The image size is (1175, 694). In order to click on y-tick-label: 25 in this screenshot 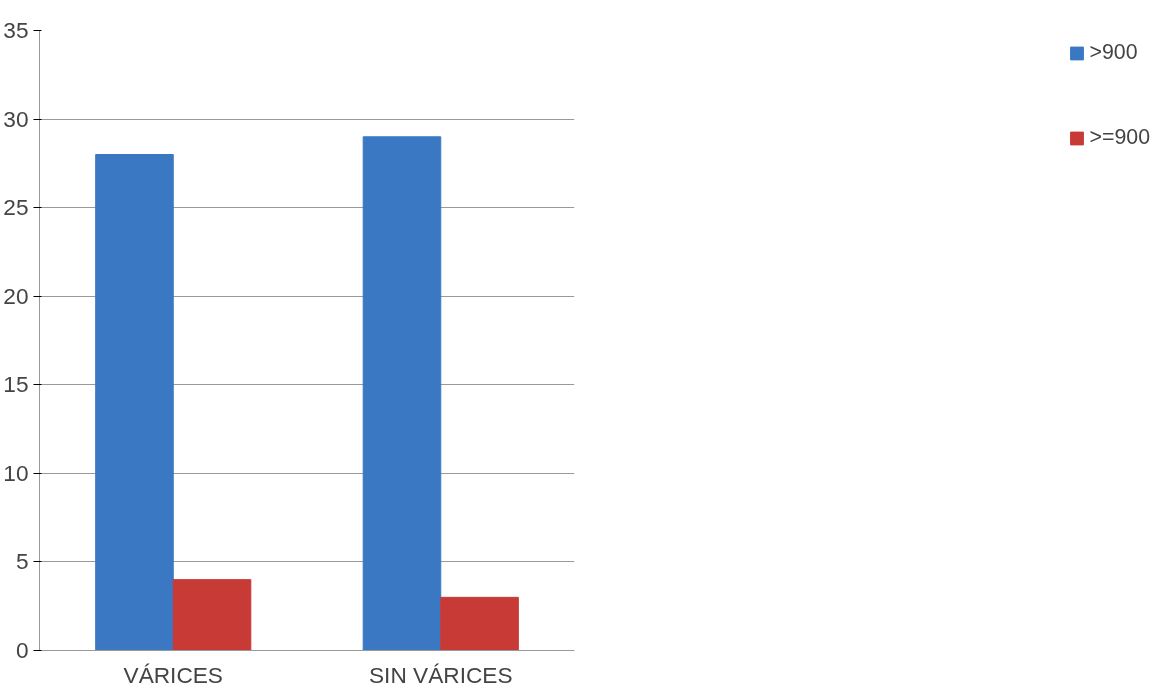, I will do `click(16, 207)`.